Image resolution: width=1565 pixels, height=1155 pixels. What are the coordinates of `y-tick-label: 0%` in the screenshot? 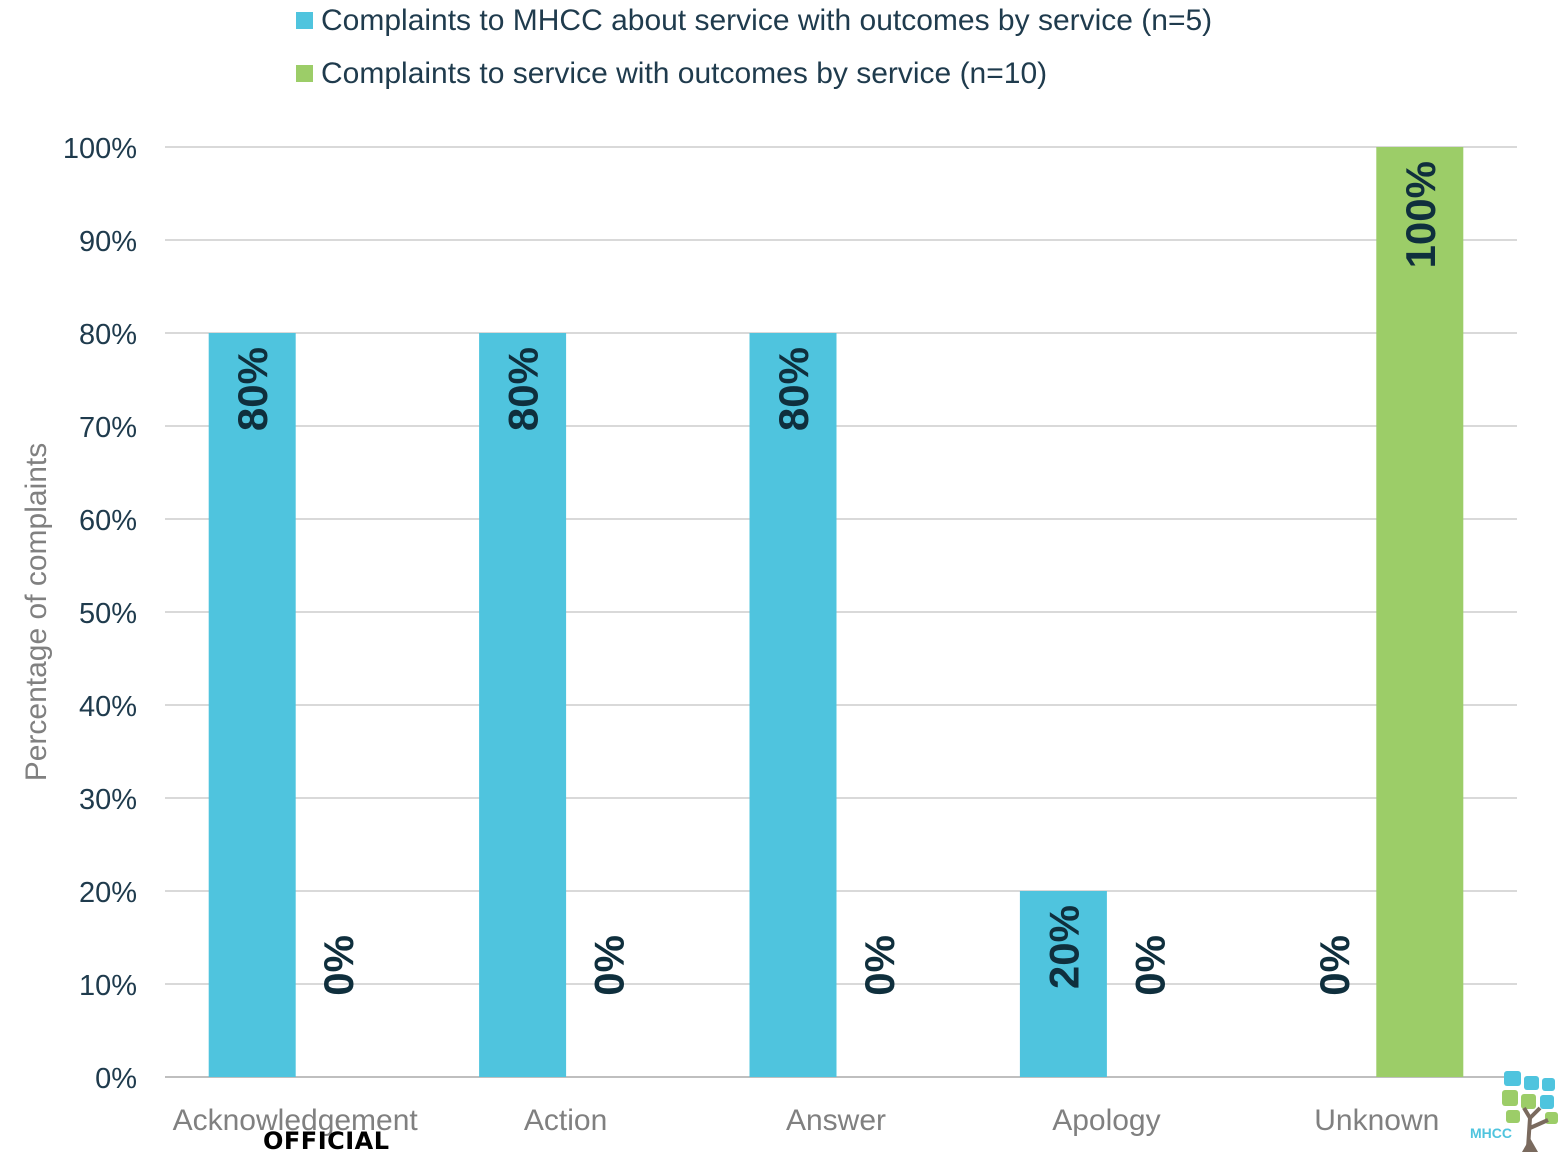 It's located at (116, 1079).